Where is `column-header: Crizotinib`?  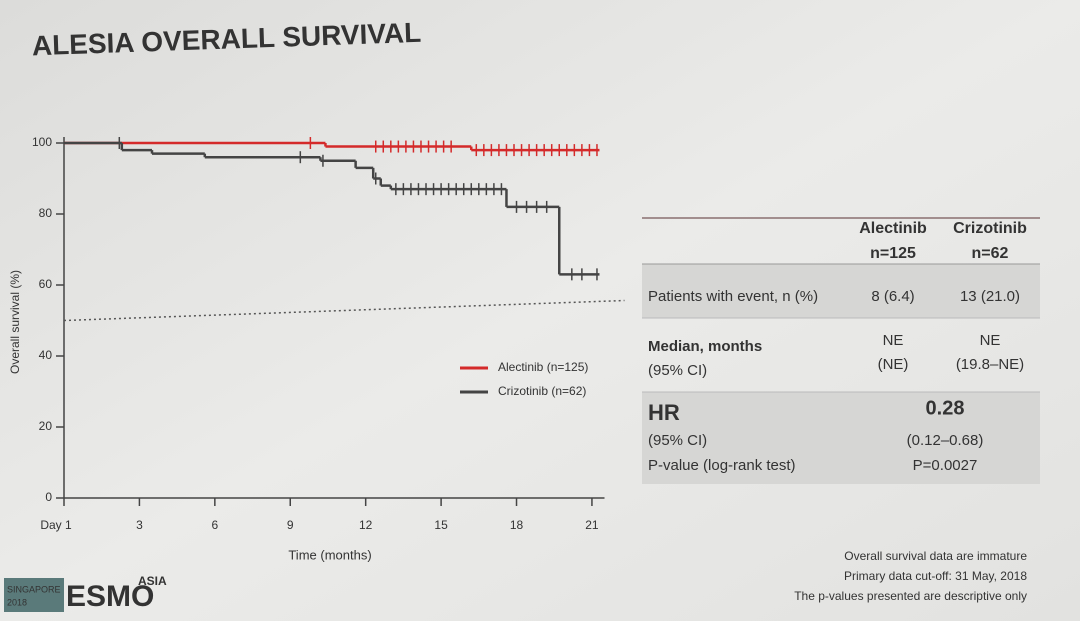 column-header: Crizotinib is located at coordinates (990, 228).